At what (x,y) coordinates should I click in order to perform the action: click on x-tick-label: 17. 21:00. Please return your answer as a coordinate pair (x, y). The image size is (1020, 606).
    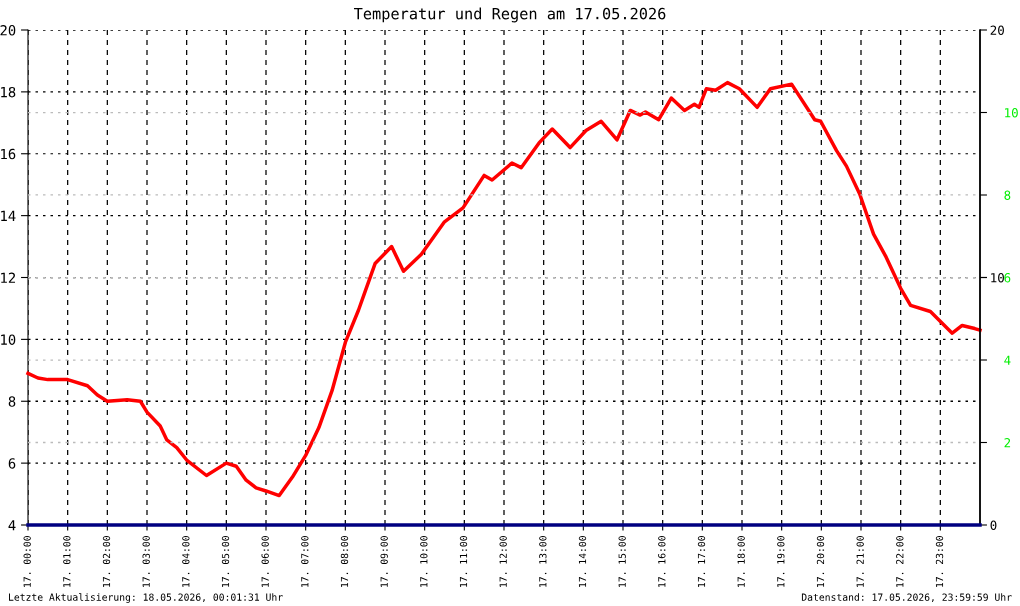
    Looking at the image, I should click on (860, 561).